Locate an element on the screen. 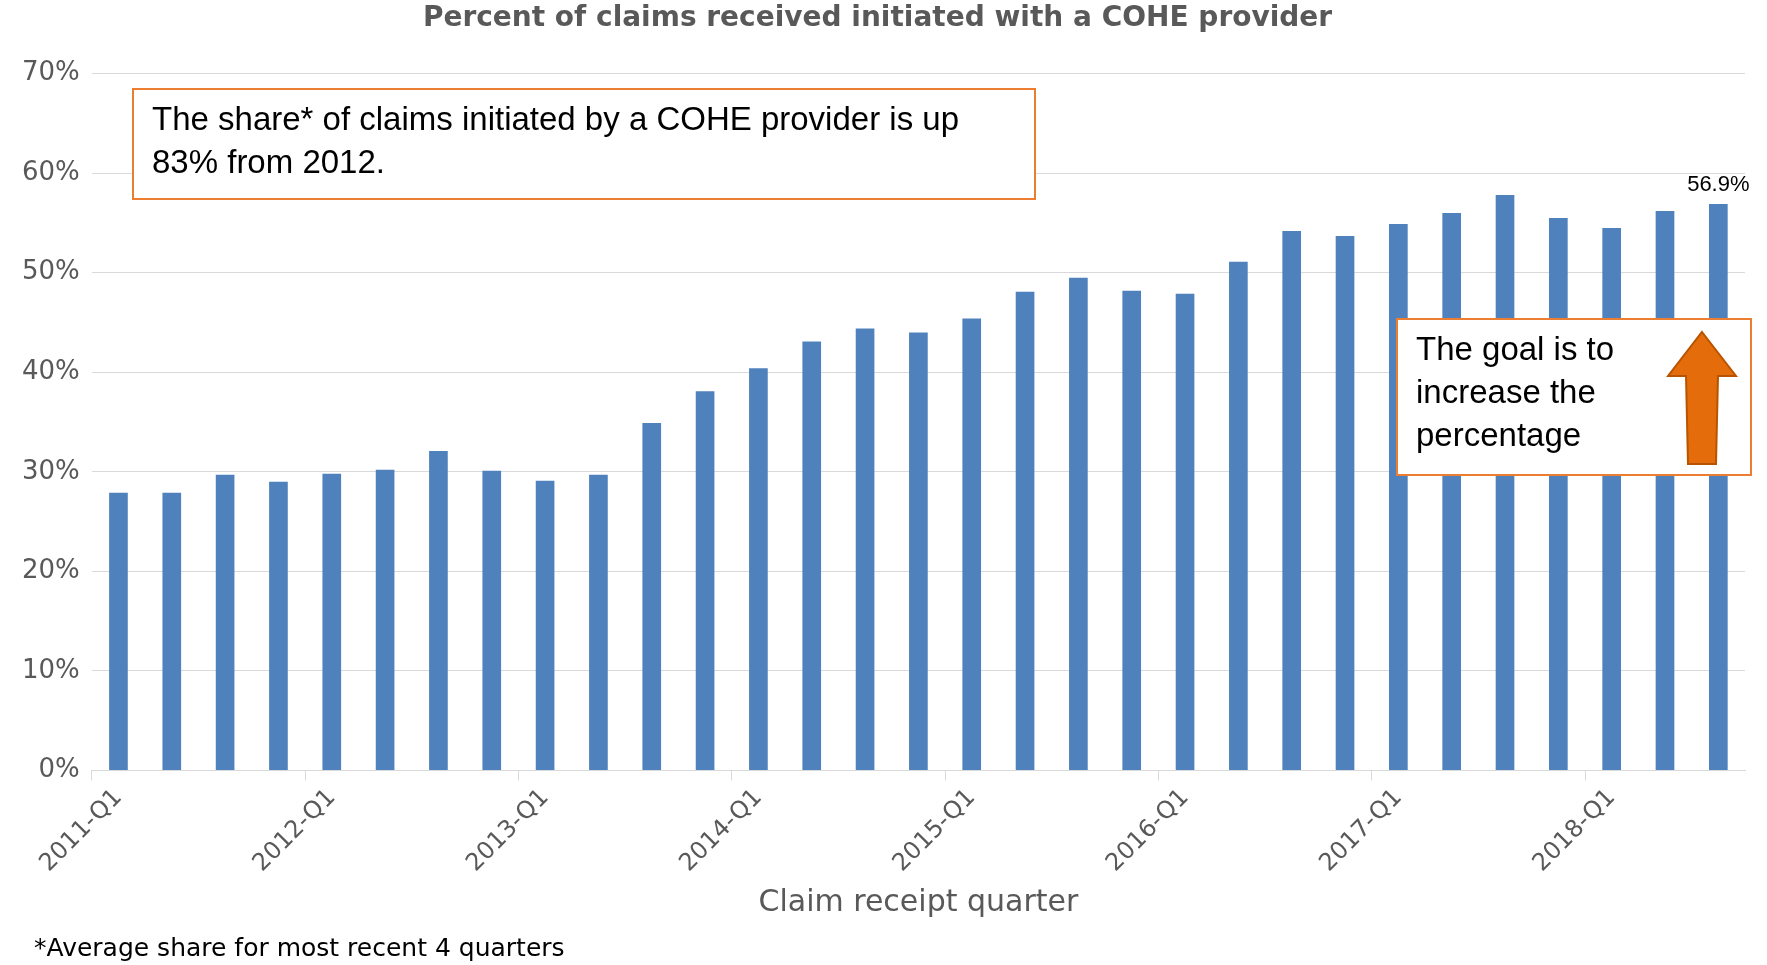  annotation: The share* of claims initiated by a COHE provider is up 83% from 2012. is located at coordinates (556, 140).